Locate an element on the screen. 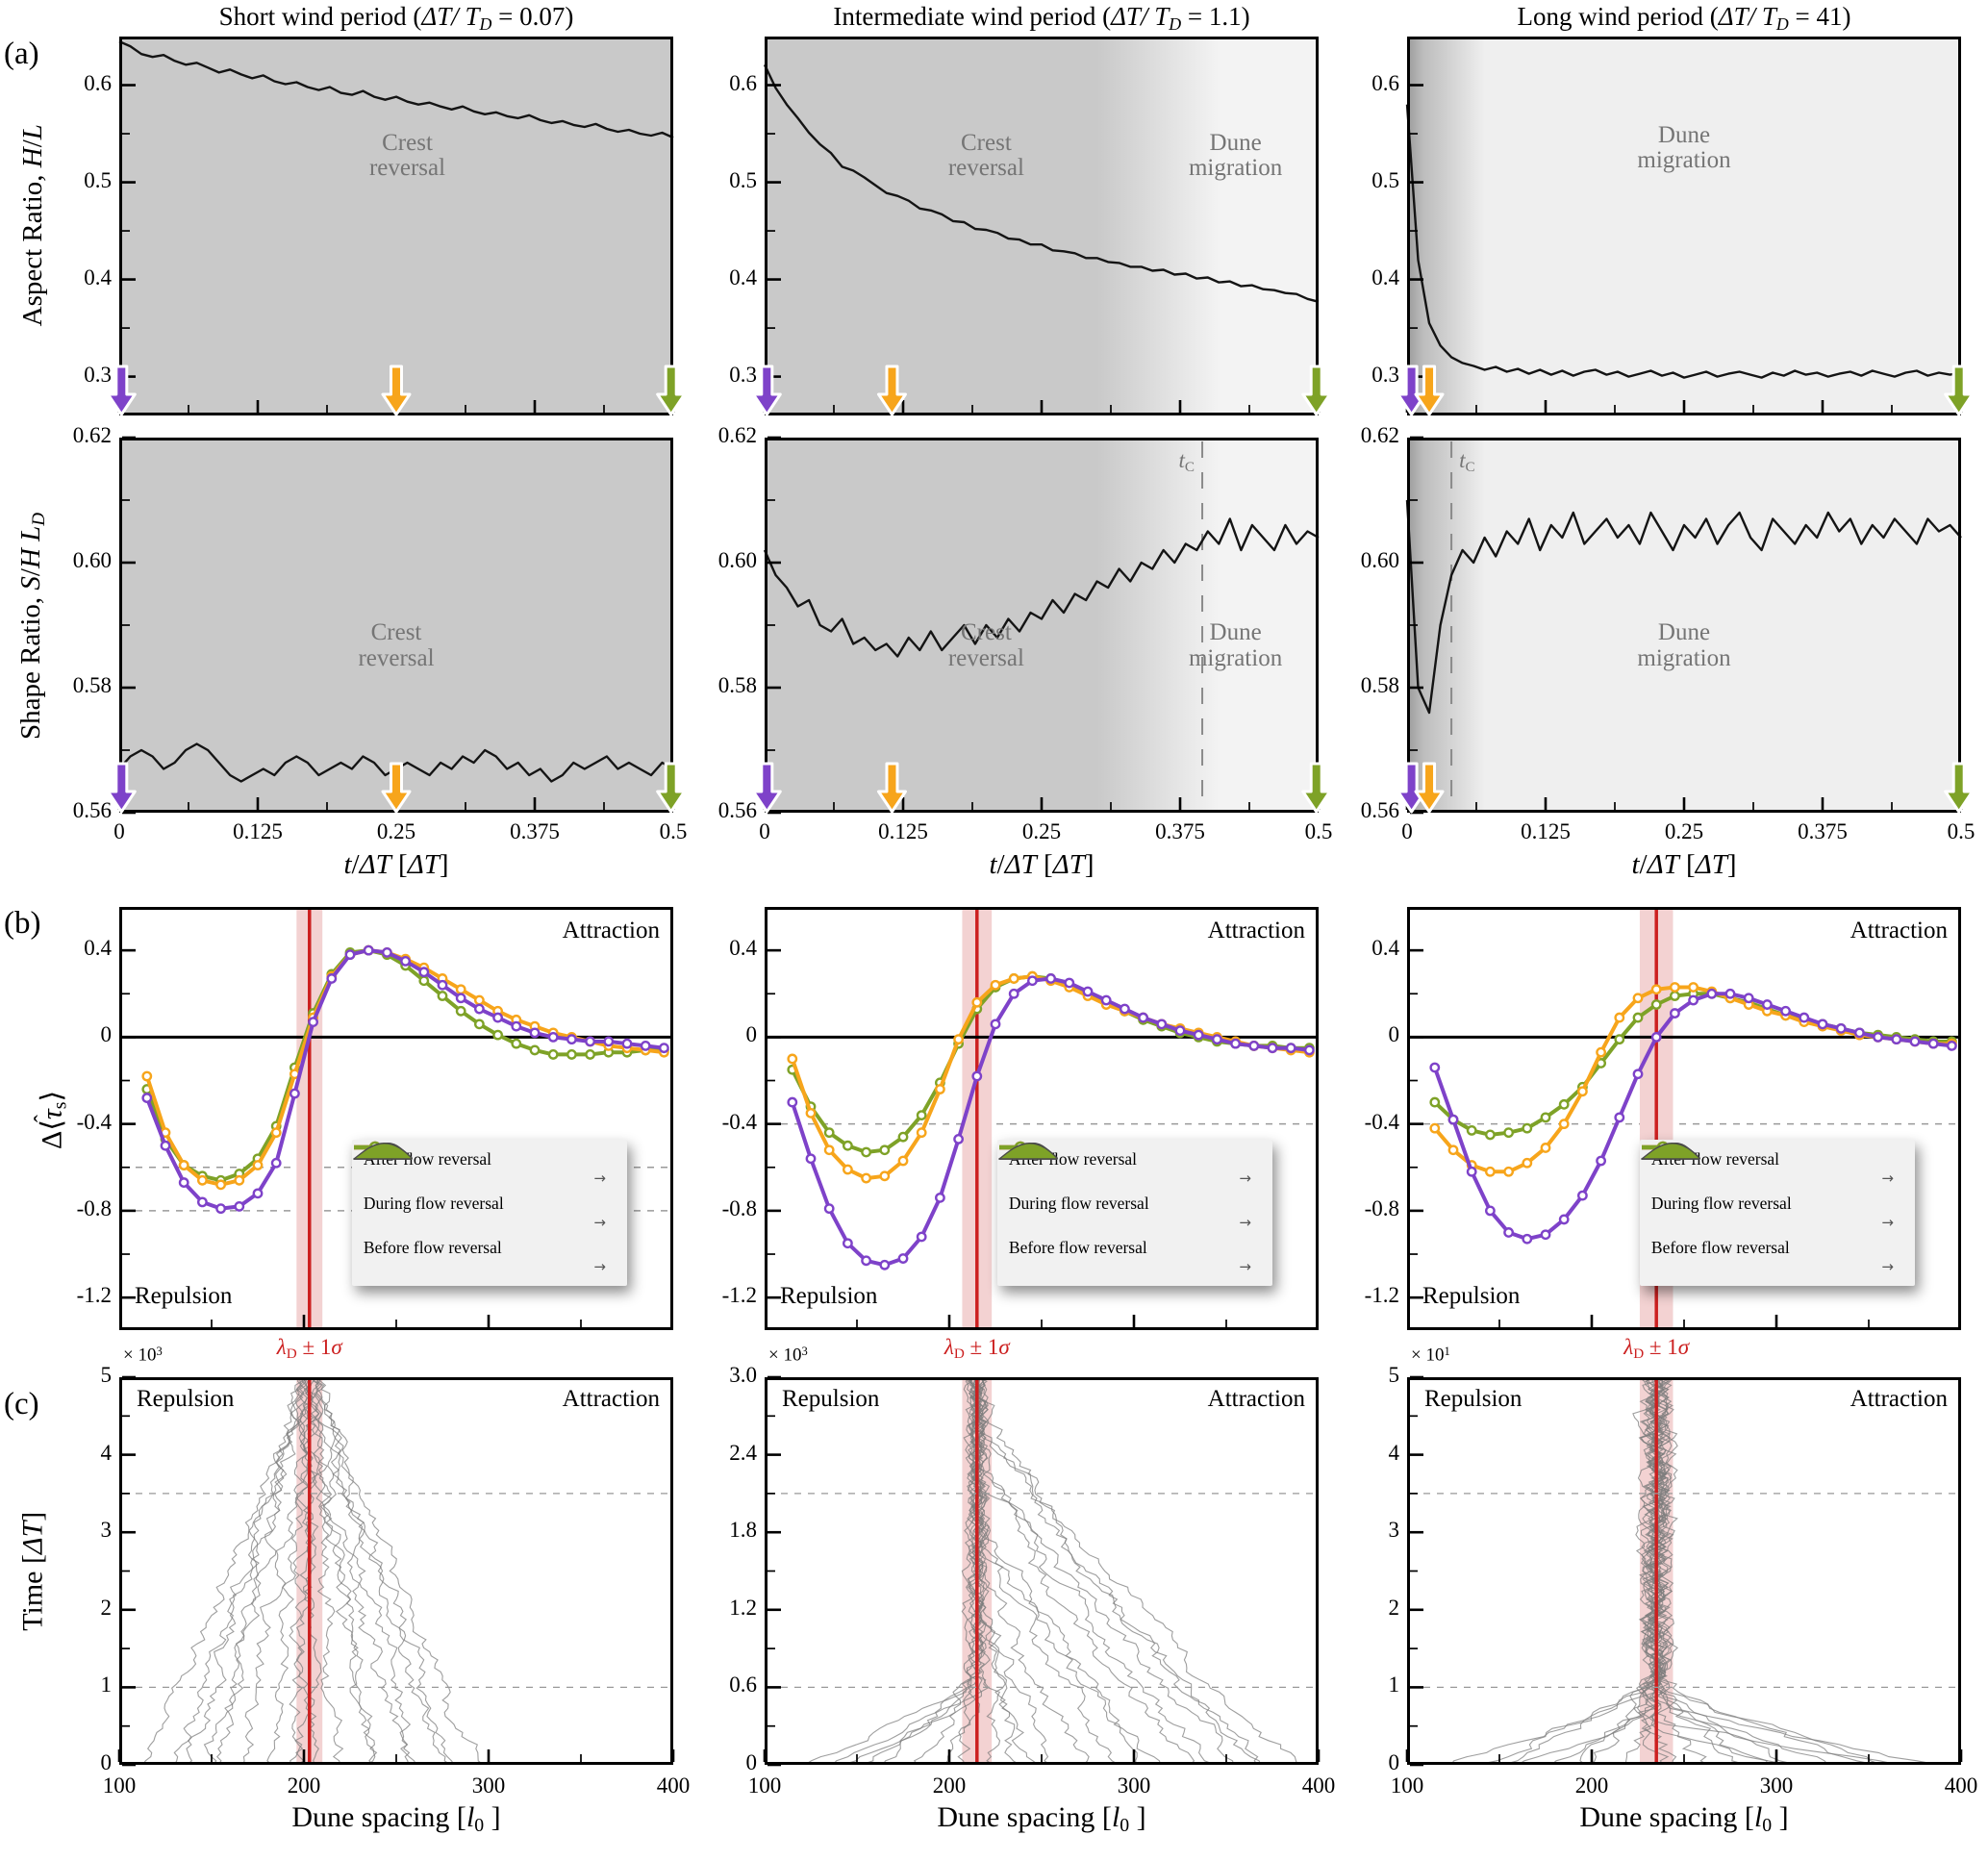 The image size is (1988, 1861). title-text: Short wind period ( is located at coordinates (320, 16).